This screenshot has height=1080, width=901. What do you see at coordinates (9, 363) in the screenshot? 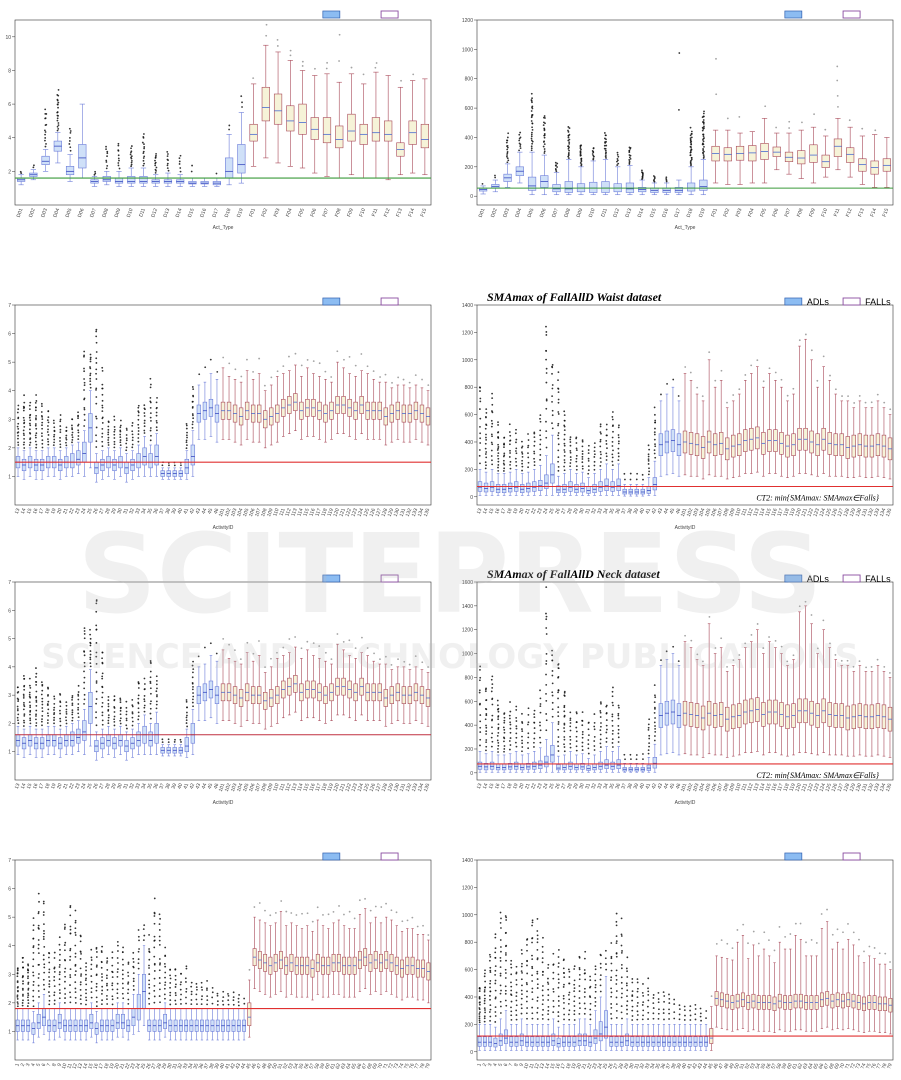
I see `y-tick-label: 5` at bounding box center [9, 363].